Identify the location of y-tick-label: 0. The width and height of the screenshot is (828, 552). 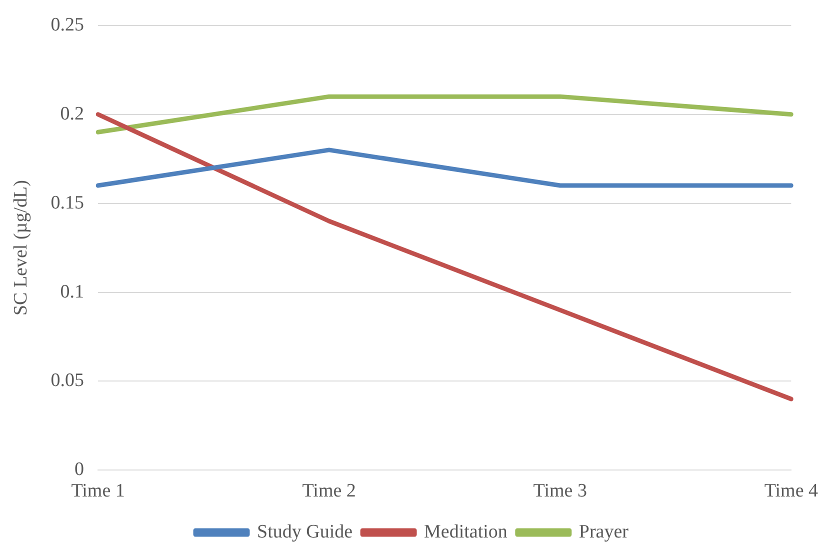
(79, 469).